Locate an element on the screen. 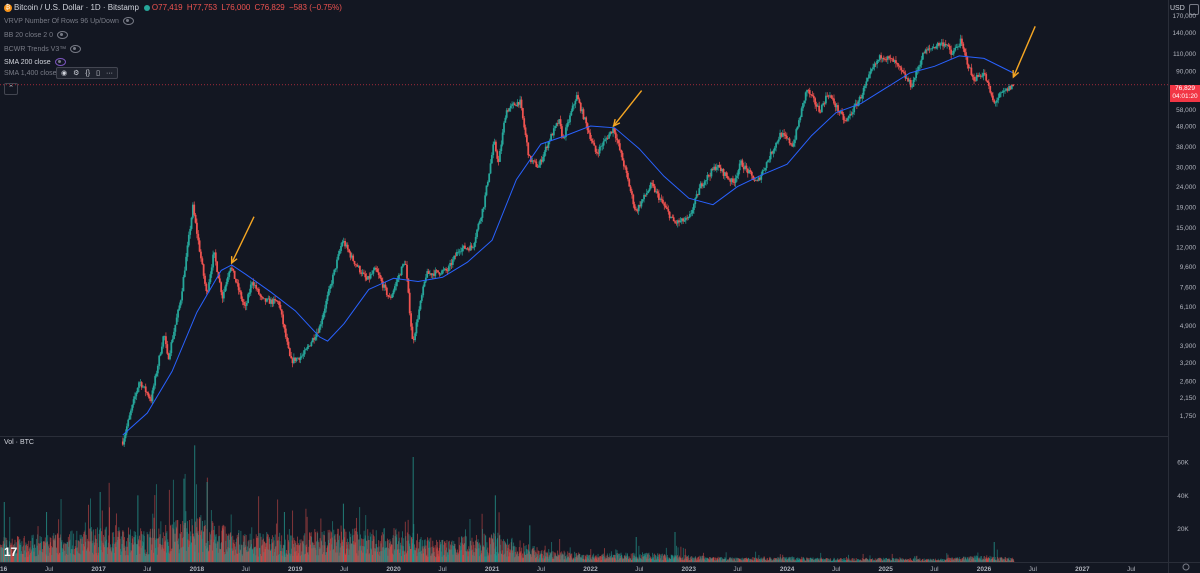 Image resolution: width=1200 pixels, height=573 pixels. eye-icon: ◉ is located at coordinates (64, 73).